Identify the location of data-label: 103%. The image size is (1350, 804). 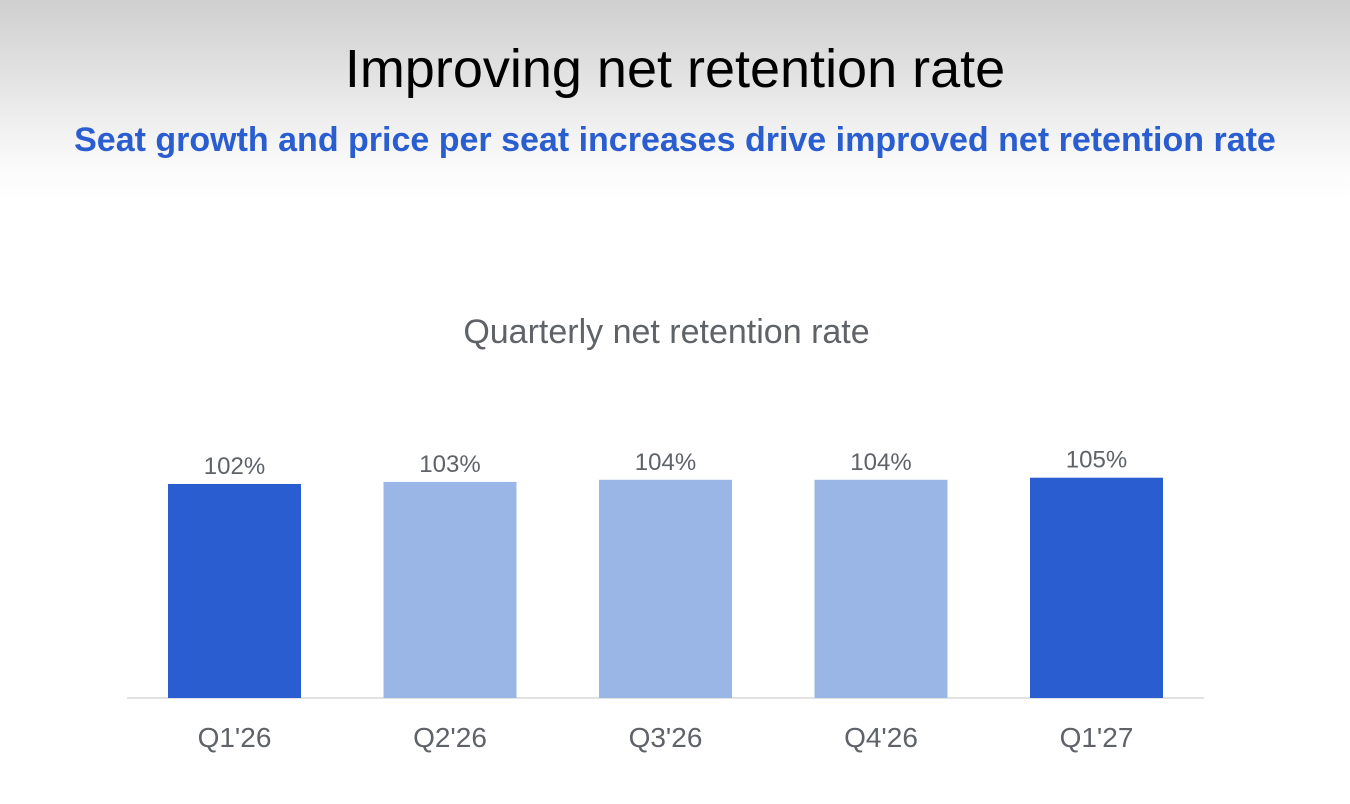
(449, 464).